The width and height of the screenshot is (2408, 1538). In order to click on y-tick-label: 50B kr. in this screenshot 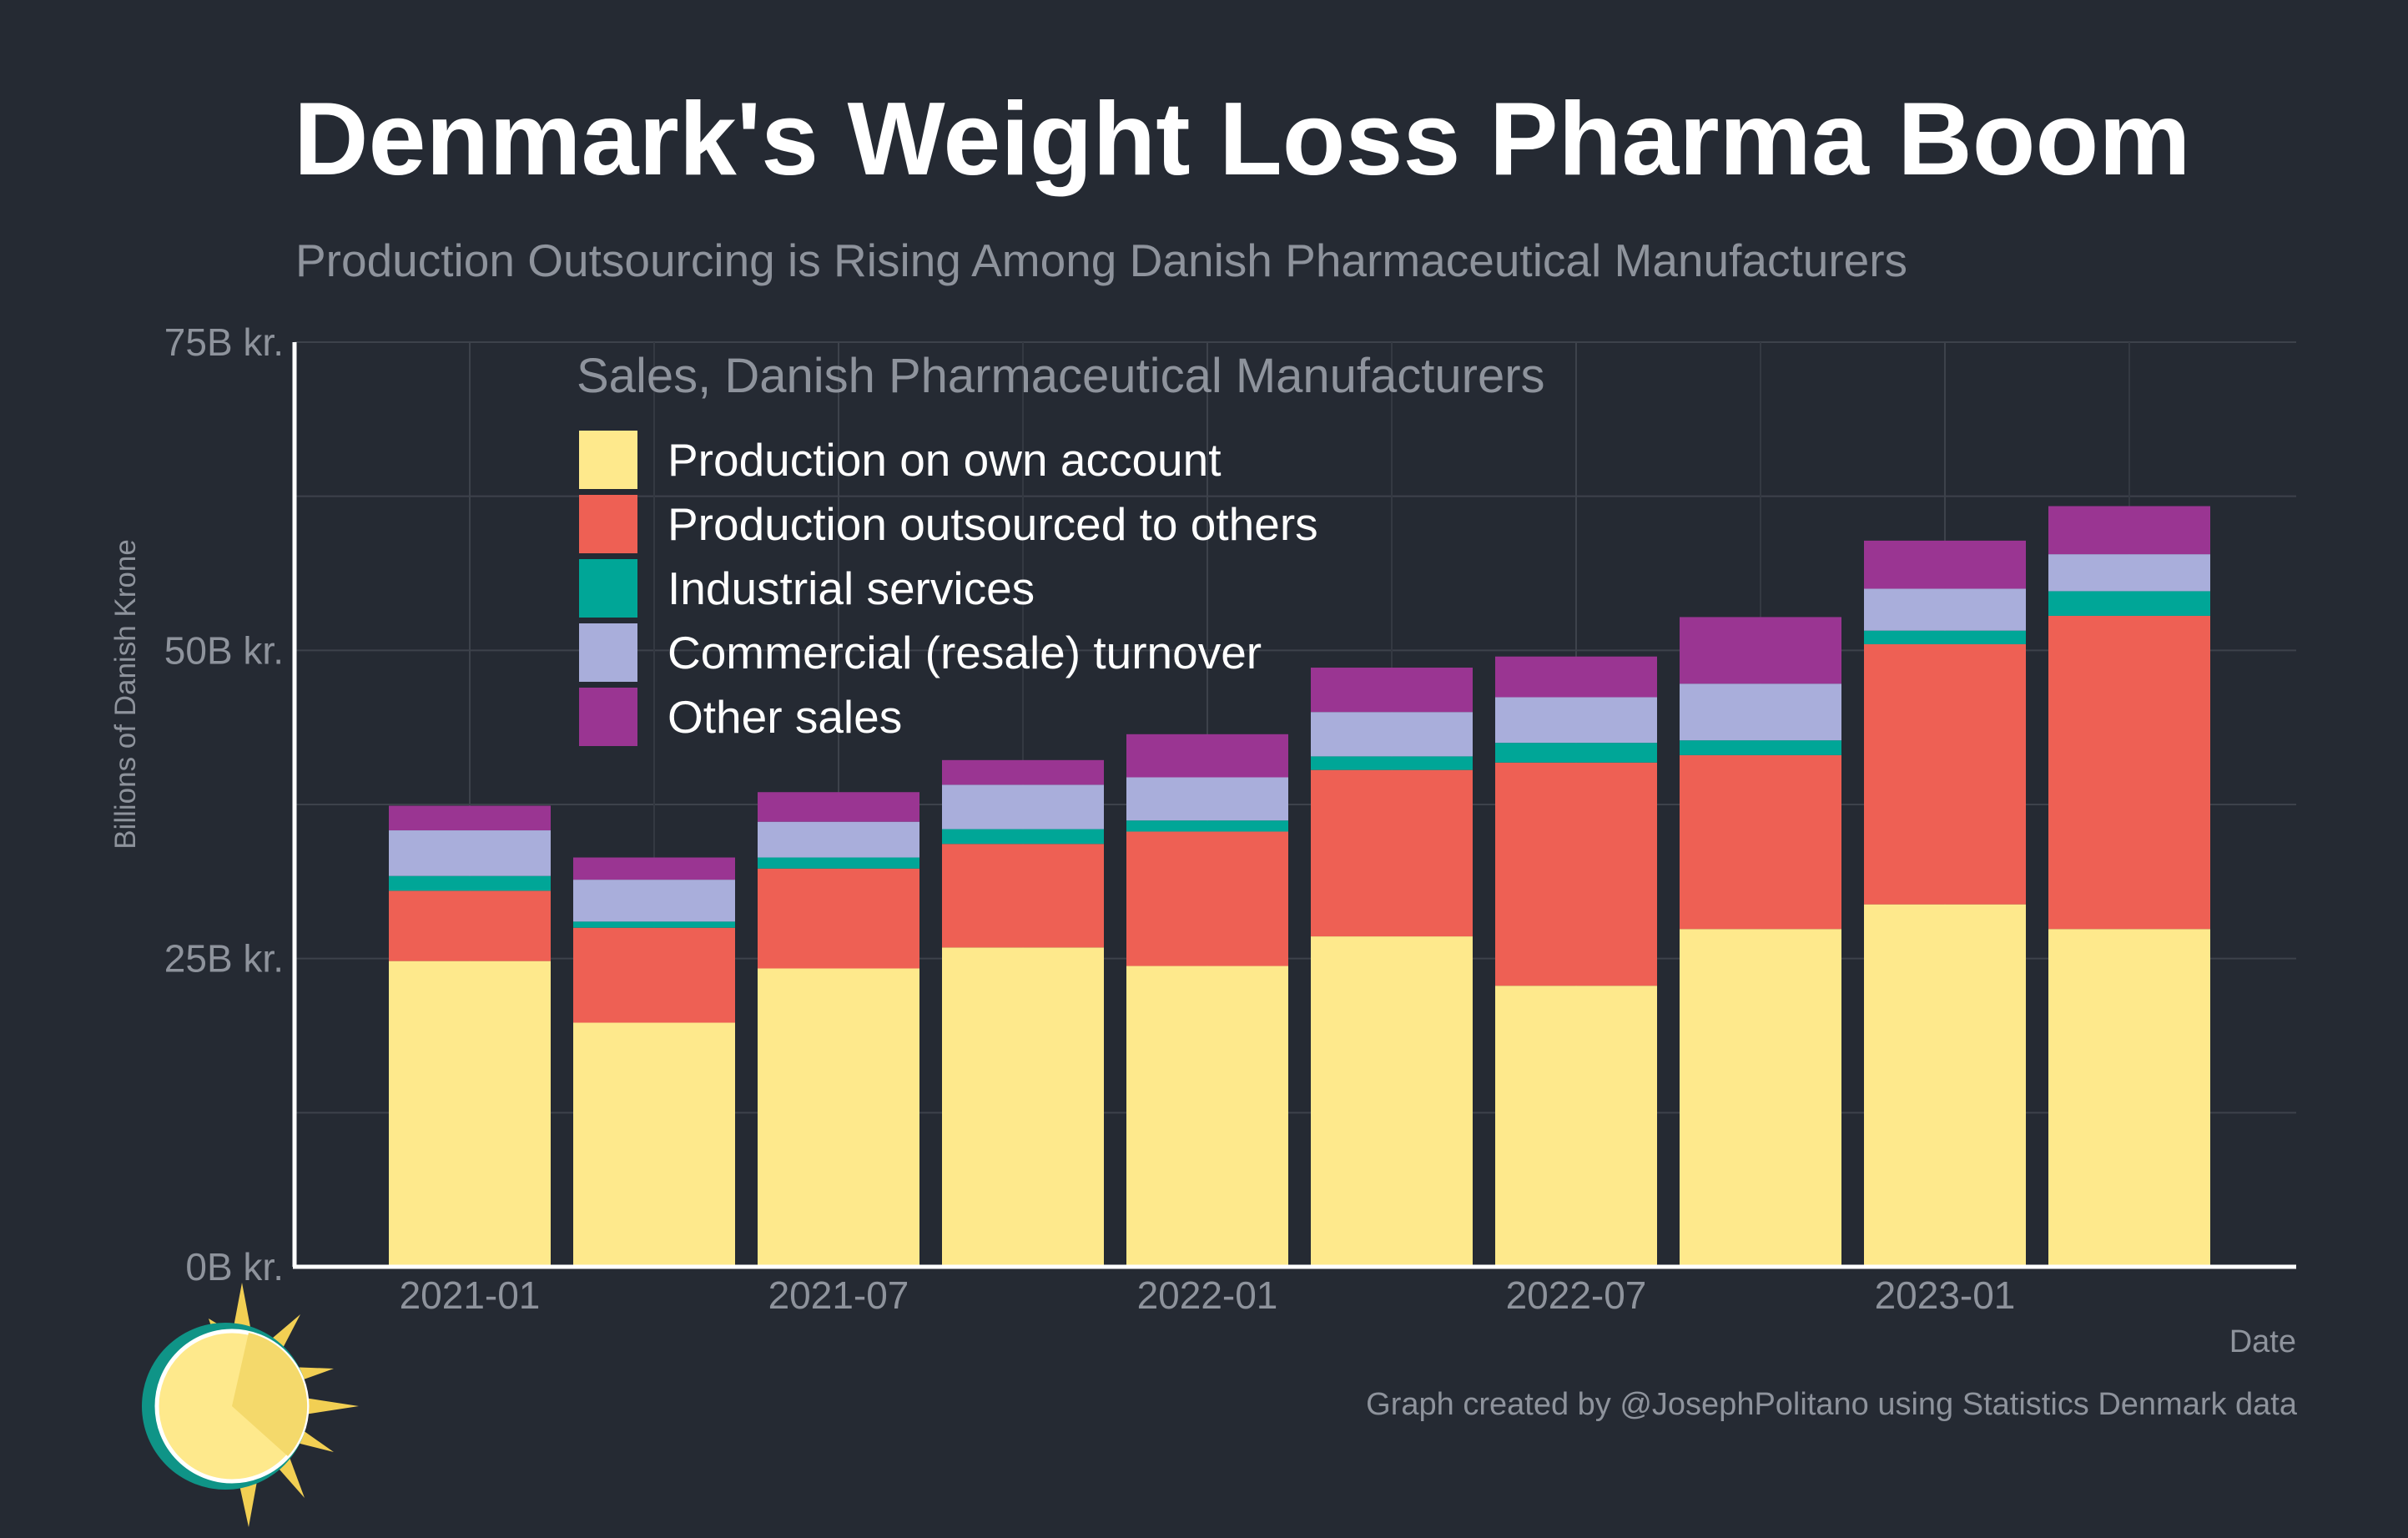, I will do `click(224, 650)`.